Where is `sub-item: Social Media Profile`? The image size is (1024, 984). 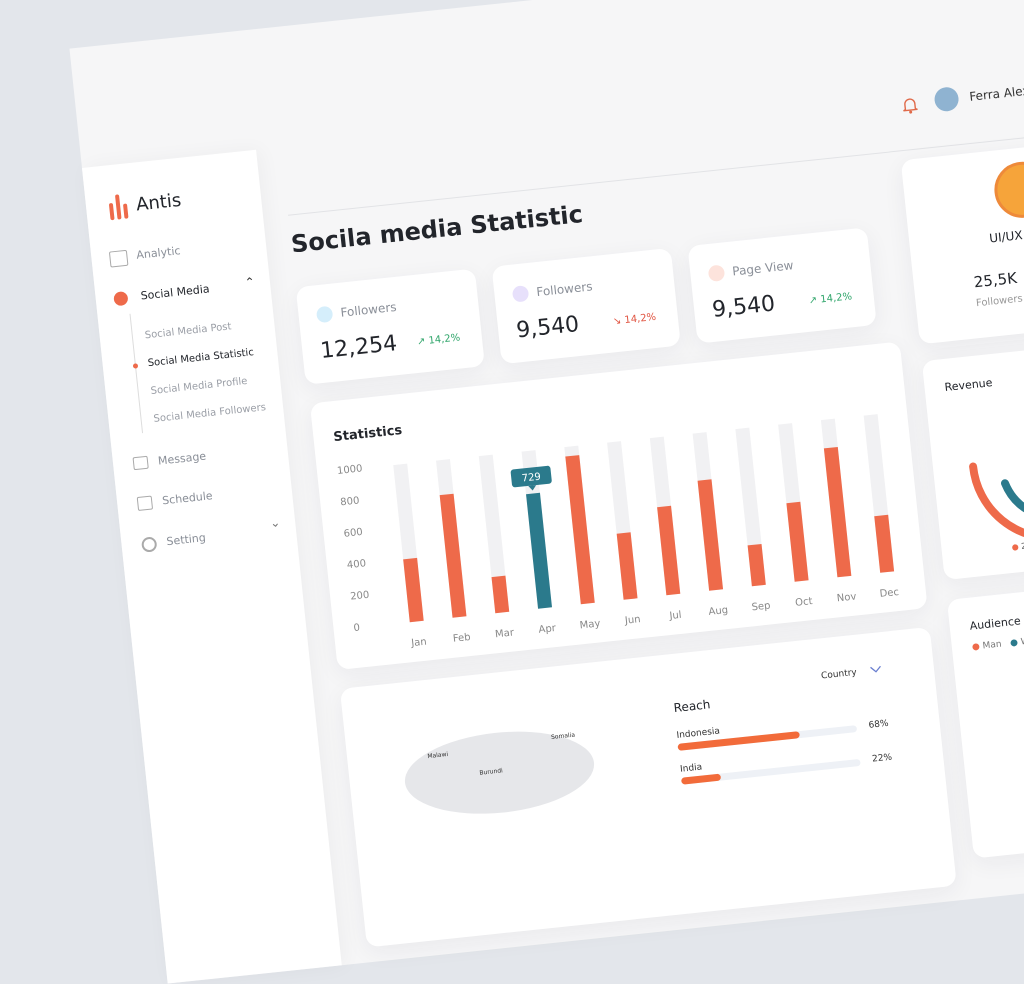 sub-item: Social Media Profile is located at coordinates (199, 386).